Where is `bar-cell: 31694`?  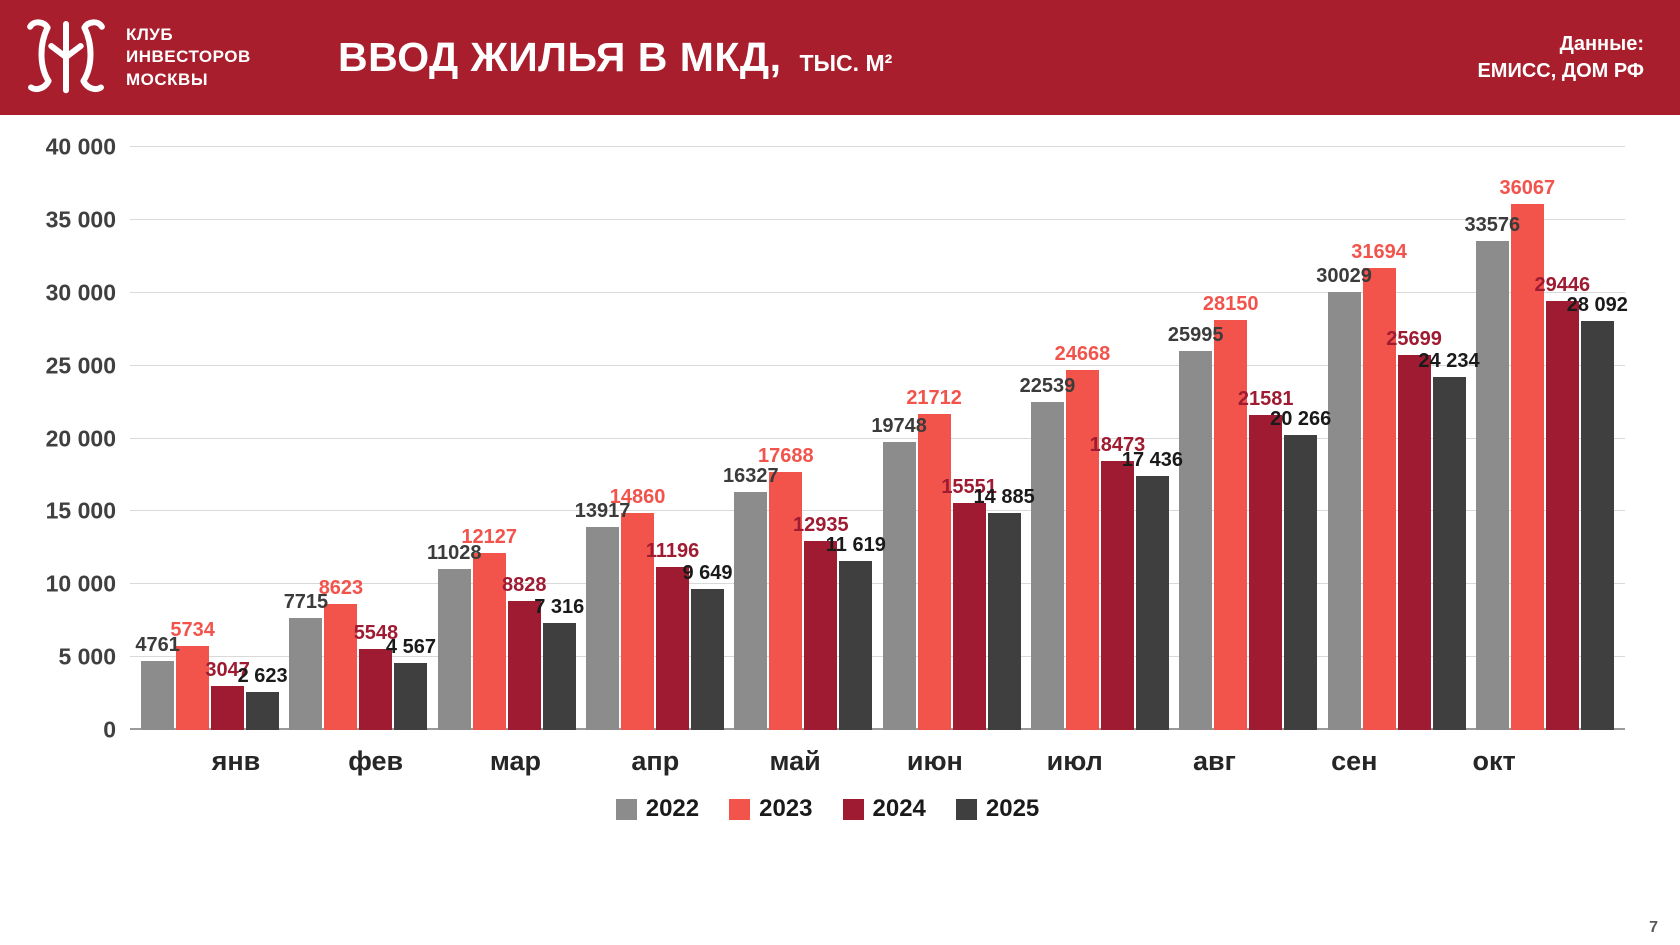 bar-cell: 31694 is located at coordinates (1379, 438).